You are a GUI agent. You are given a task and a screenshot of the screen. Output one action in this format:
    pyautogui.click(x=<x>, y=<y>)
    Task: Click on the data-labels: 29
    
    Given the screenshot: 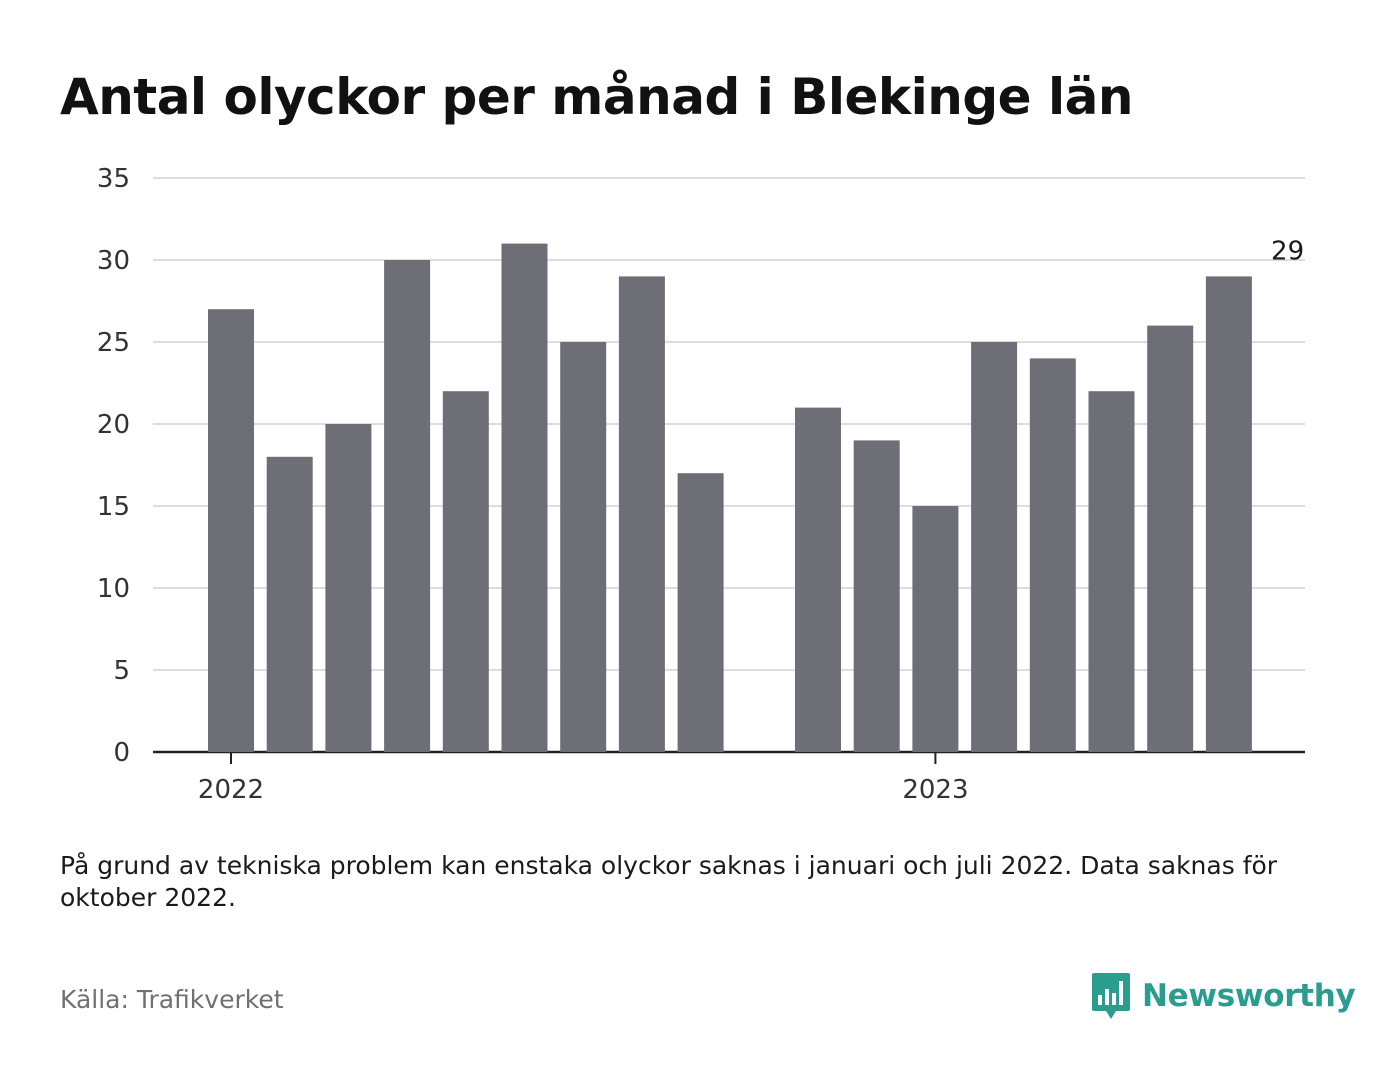 What is the action you would take?
    pyautogui.click(x=1287, y=251)
    